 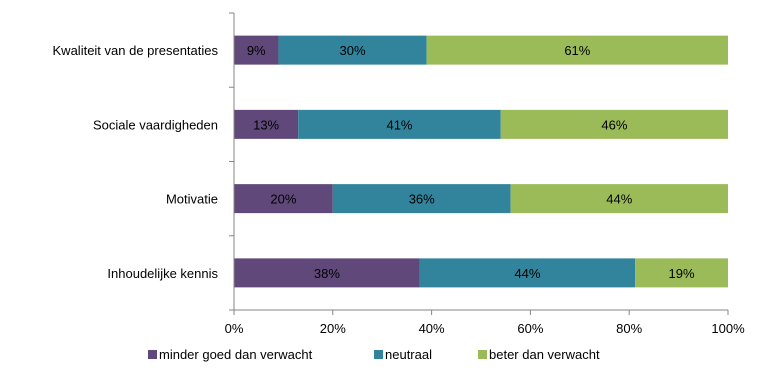 What do you see at coordinates (333, 328) in the screenshot?
I see `x-tick-label: 20%` at bounding box center [333, 328].